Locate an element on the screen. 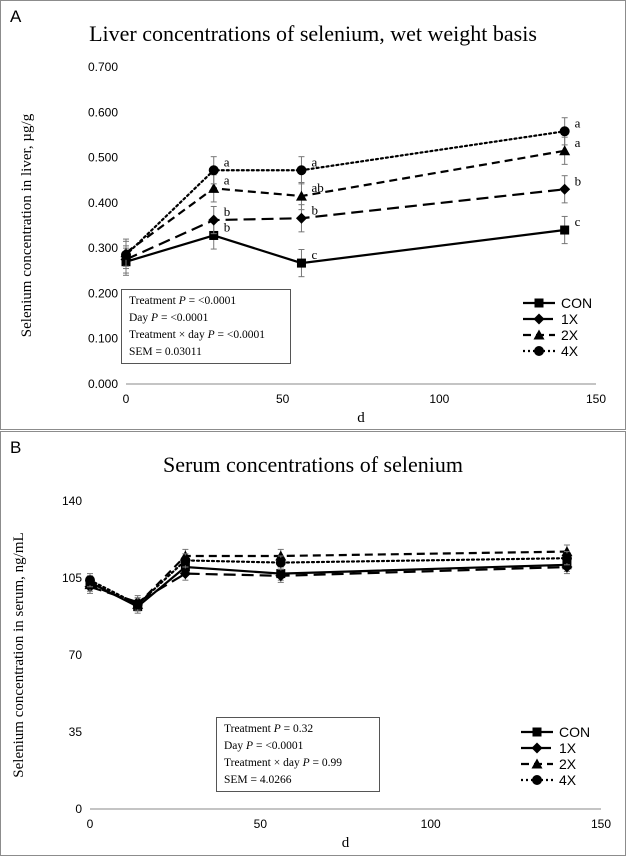  stats-treatment: Treatment P = 0.32 is located at coordinates (269, 729).